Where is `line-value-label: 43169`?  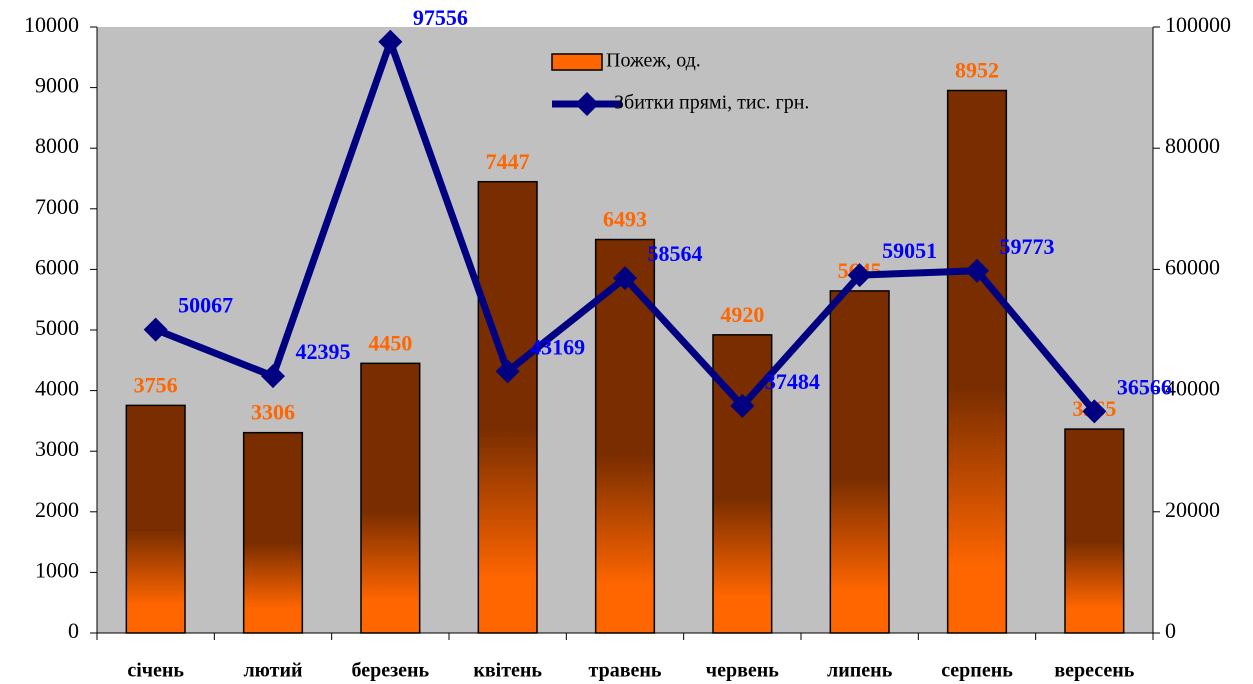
line-value-label: 43169 is located at coordinates (557, 346).